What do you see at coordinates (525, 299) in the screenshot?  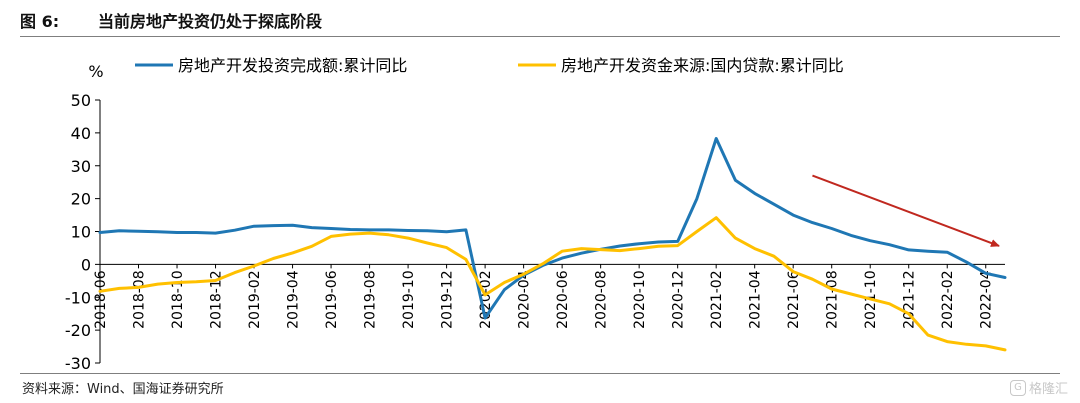 I see `x-tick-label: 2020-04` at bounding box center [525, 299].